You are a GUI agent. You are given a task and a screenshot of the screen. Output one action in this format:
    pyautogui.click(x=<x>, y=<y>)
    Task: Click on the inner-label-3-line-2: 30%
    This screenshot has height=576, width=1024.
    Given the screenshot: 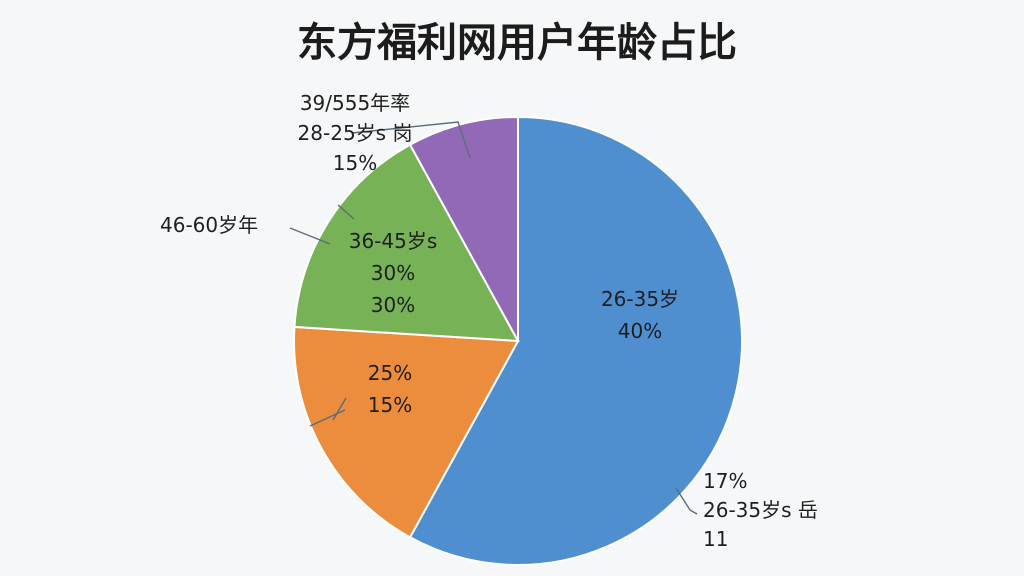 What is the action you would take?
    pyautogui.click(x=393, y=273)
    